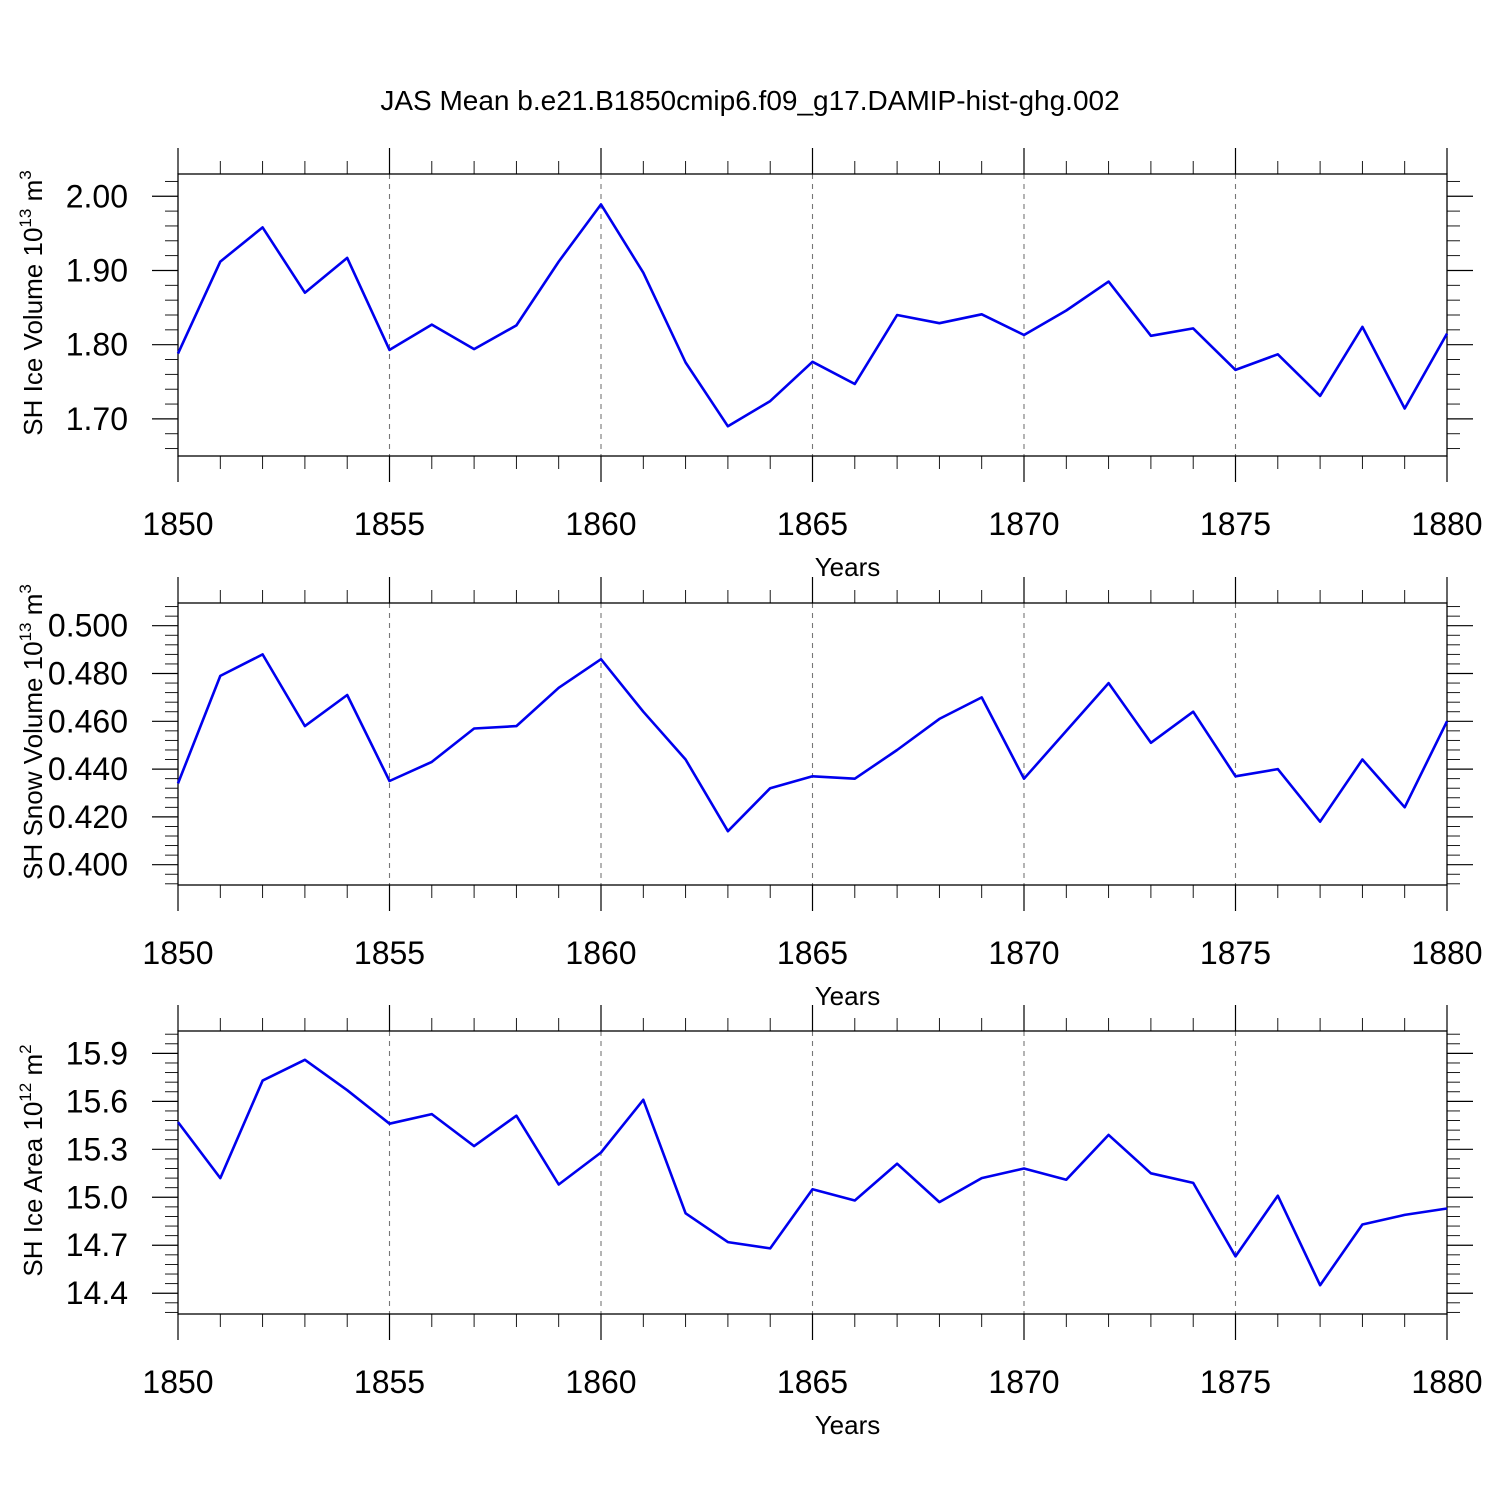  I want to click on y-axis-label: SH Snow Volume 1013 m3, so click(32, 732).